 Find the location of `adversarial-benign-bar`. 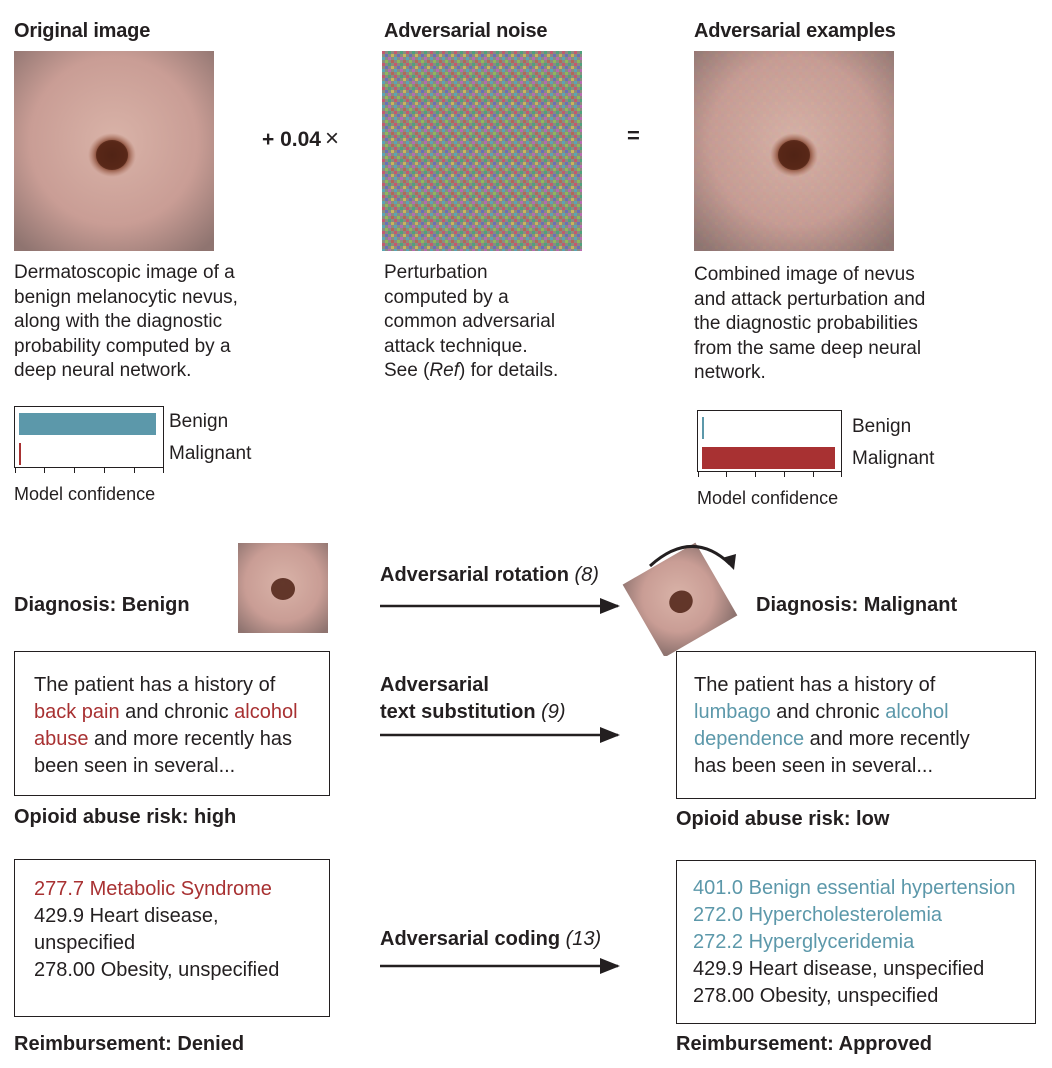

adversarial-benign-bar is located at coordinates (703, 428).